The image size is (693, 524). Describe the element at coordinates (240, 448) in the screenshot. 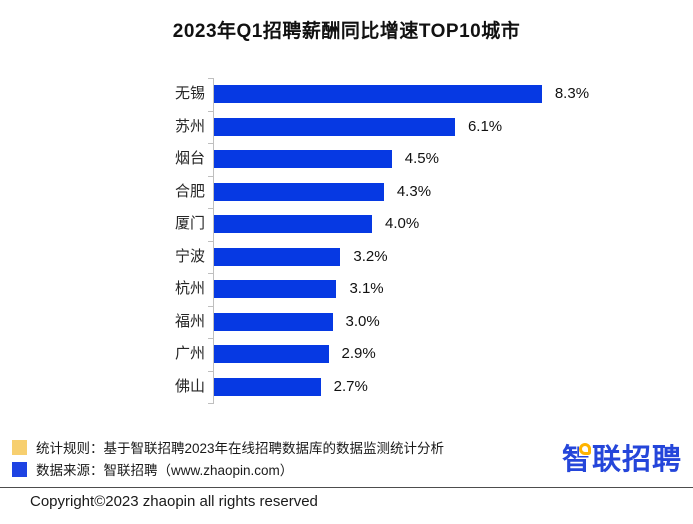

I see `legend-rules-text: 统计规则：基于智联招聘2023年在线招聘数据库的数据监测统计分析` at that location.